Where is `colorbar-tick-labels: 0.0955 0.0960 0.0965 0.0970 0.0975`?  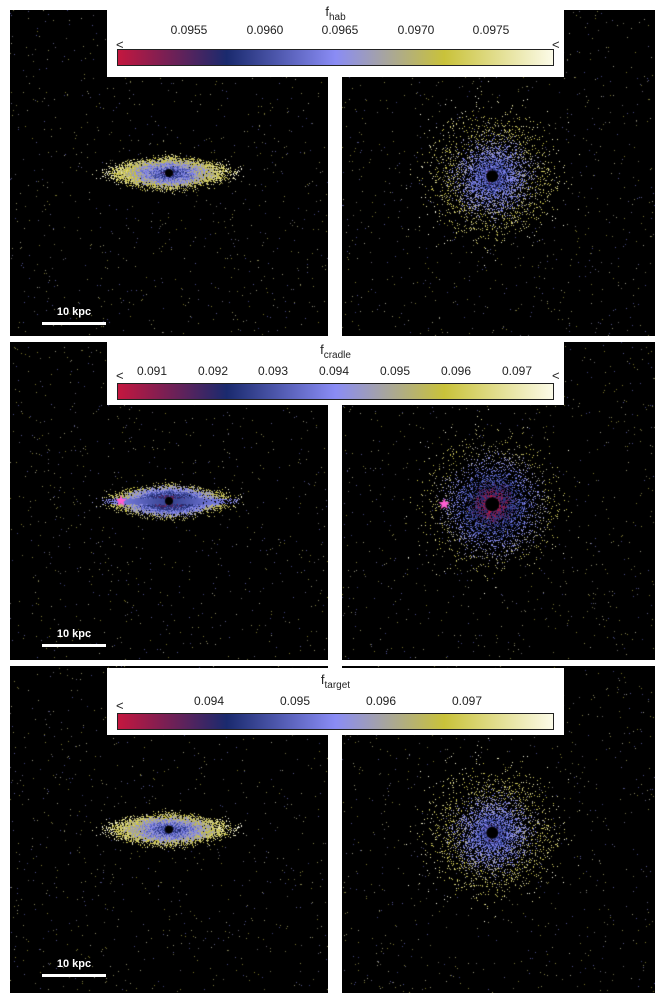 colorbar-tick-labels: 0.0955 0.0960 0.0965 0.0970 0.0975 is located at coordinates (335, 31).